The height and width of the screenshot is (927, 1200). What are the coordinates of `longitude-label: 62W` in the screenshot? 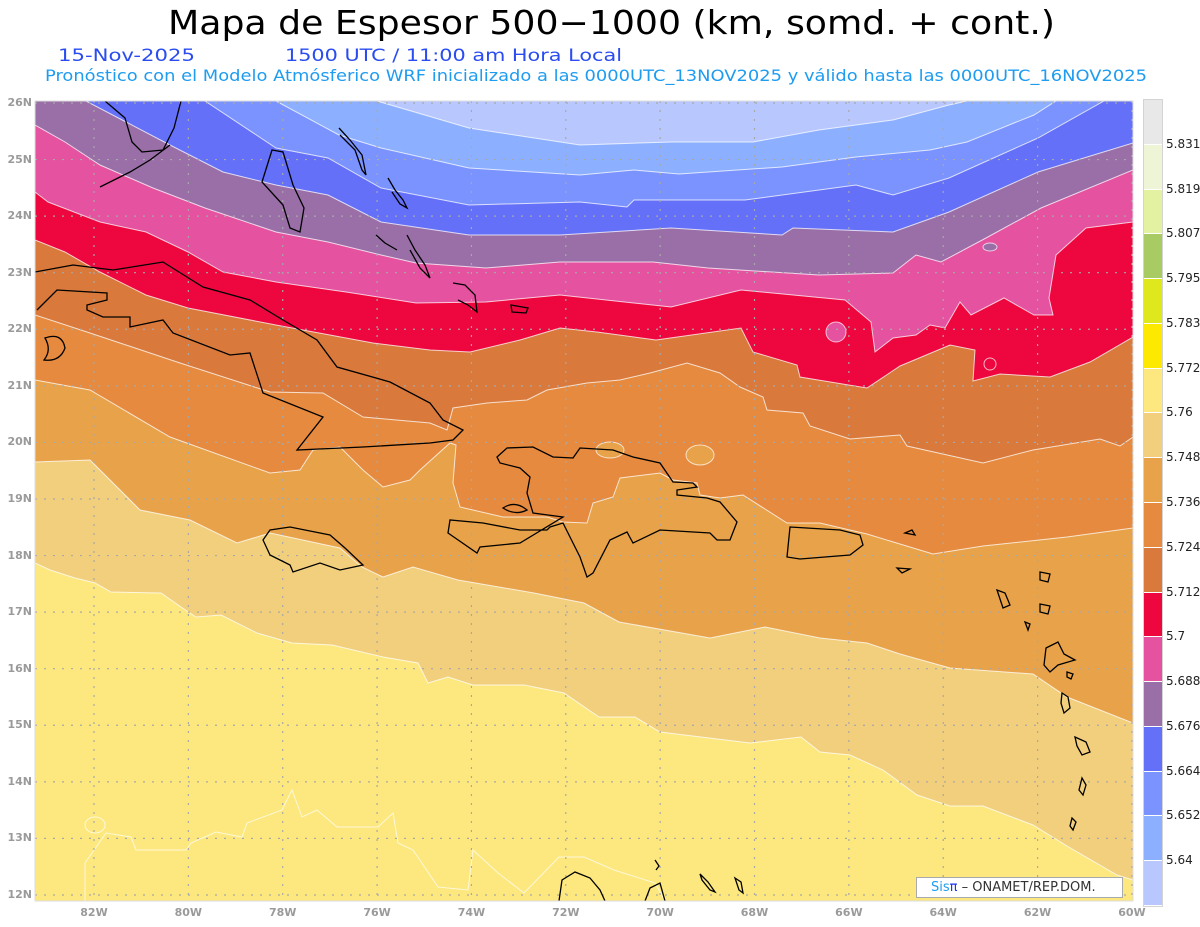 It's located at (1037, 912).